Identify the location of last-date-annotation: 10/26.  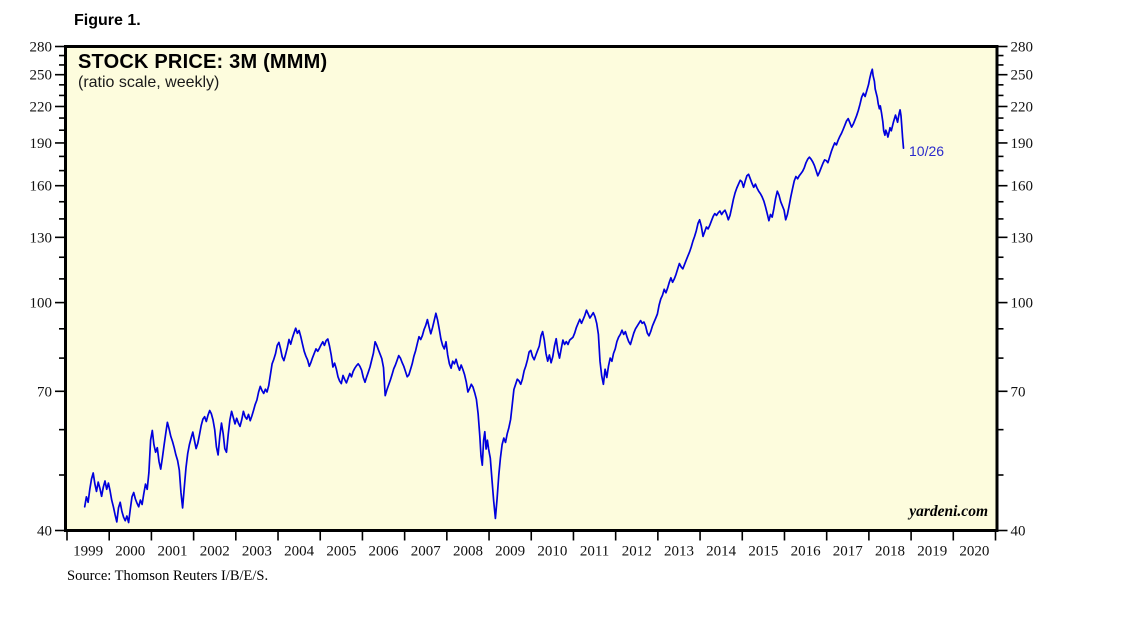
(927, 151).